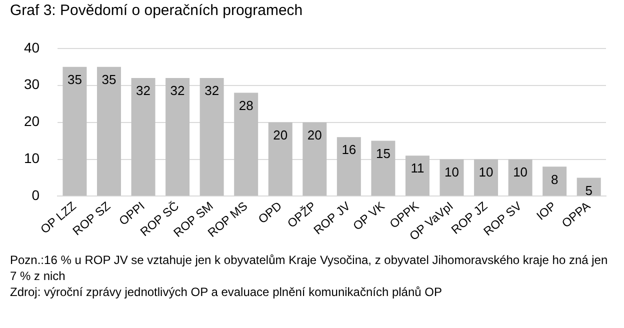 The width and height of the screenshot is (624, 328). What do you see at coordinates (156, 10) in the screenshot?
I see `chart-title: Graf 3: Povědomí o operačních programech` at bounding box center [156, 10].